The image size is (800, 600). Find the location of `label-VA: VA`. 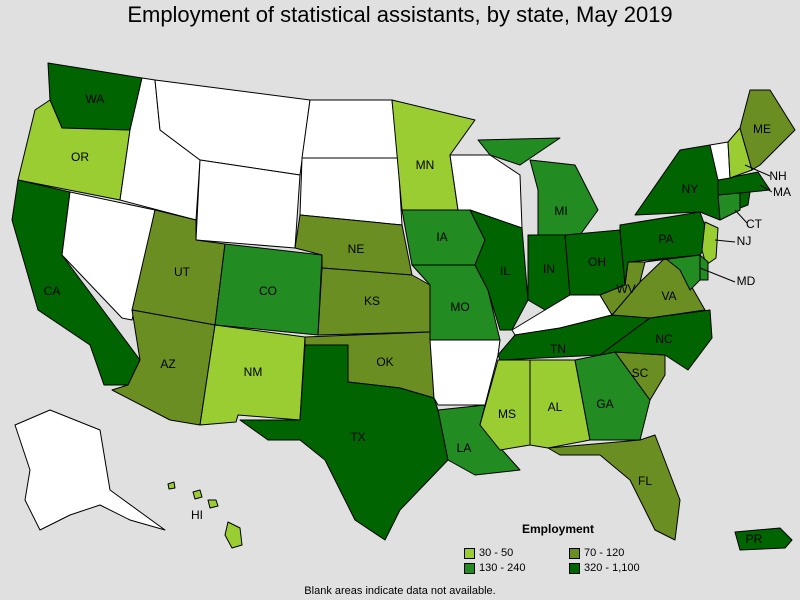

label-VA: VA is located at coordinates (668, 296).